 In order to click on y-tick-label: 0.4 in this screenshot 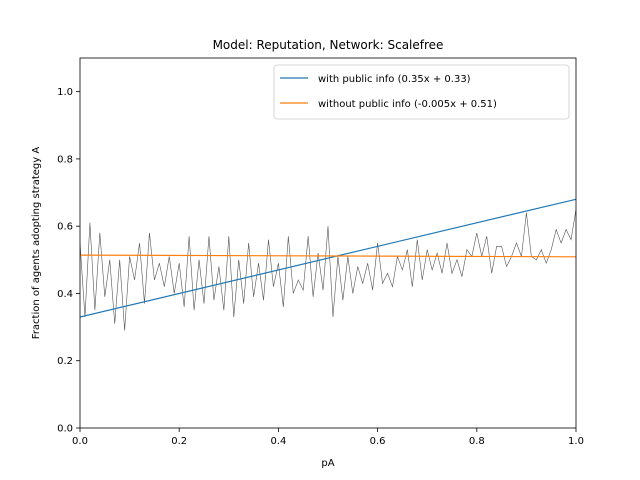, I will do `click(65, 294)`.